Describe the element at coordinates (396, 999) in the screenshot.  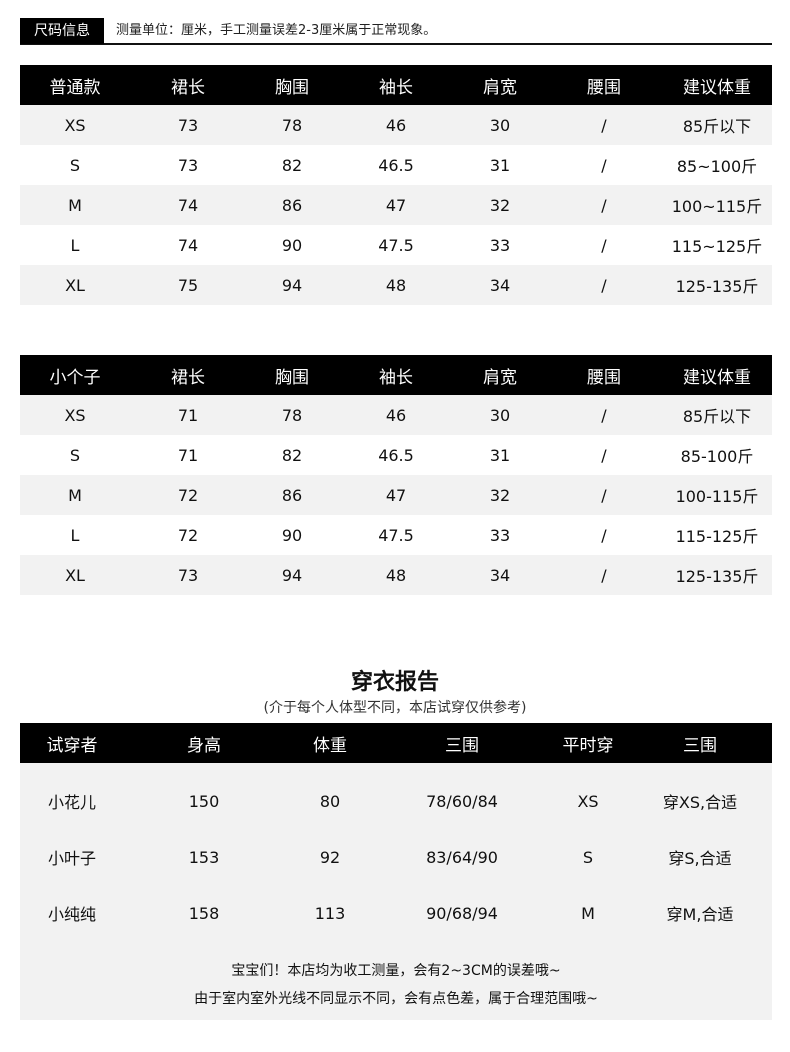
I see `note-line: 由于室内室外光线不同显示不同，会有点色差，属于合理范围哦~` at that location.